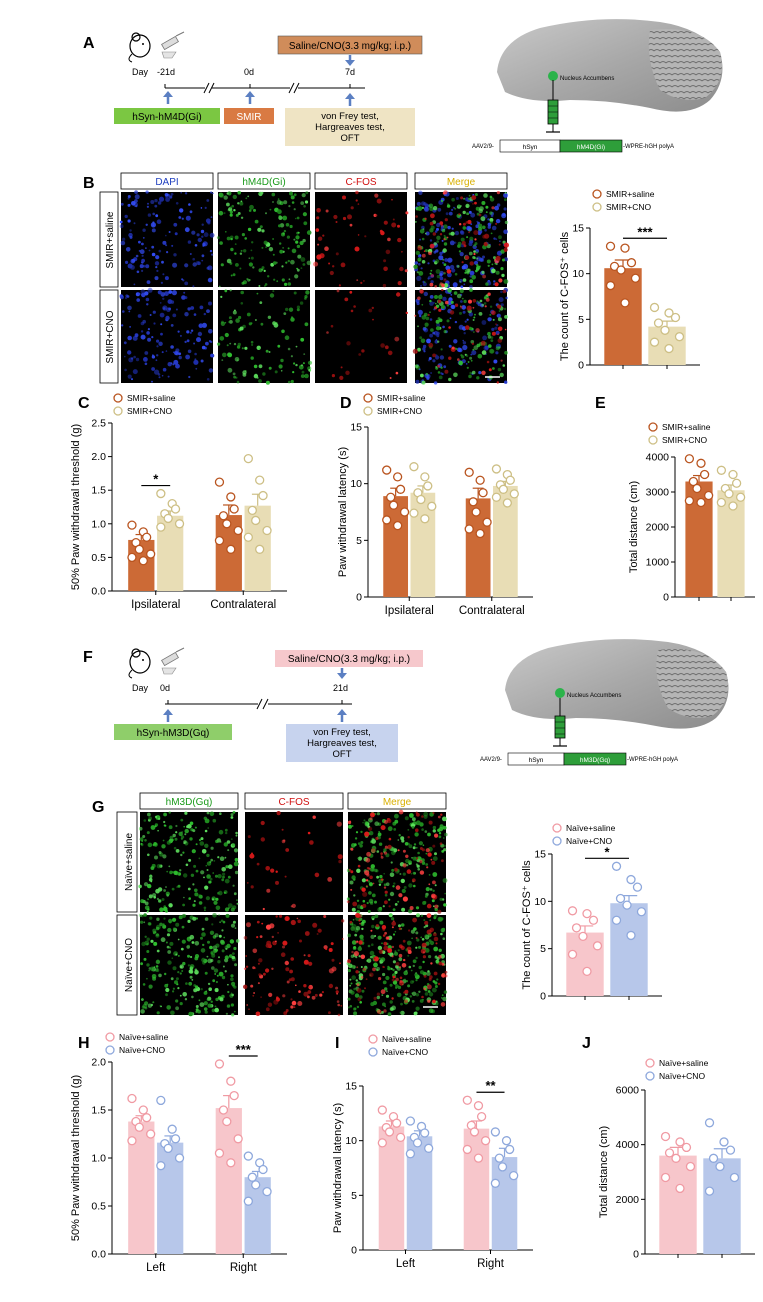 This screenshot has width=763, height=1302. I want to click on y-axis-label: Paw withdrawal latency (s), so click(338, 1168).